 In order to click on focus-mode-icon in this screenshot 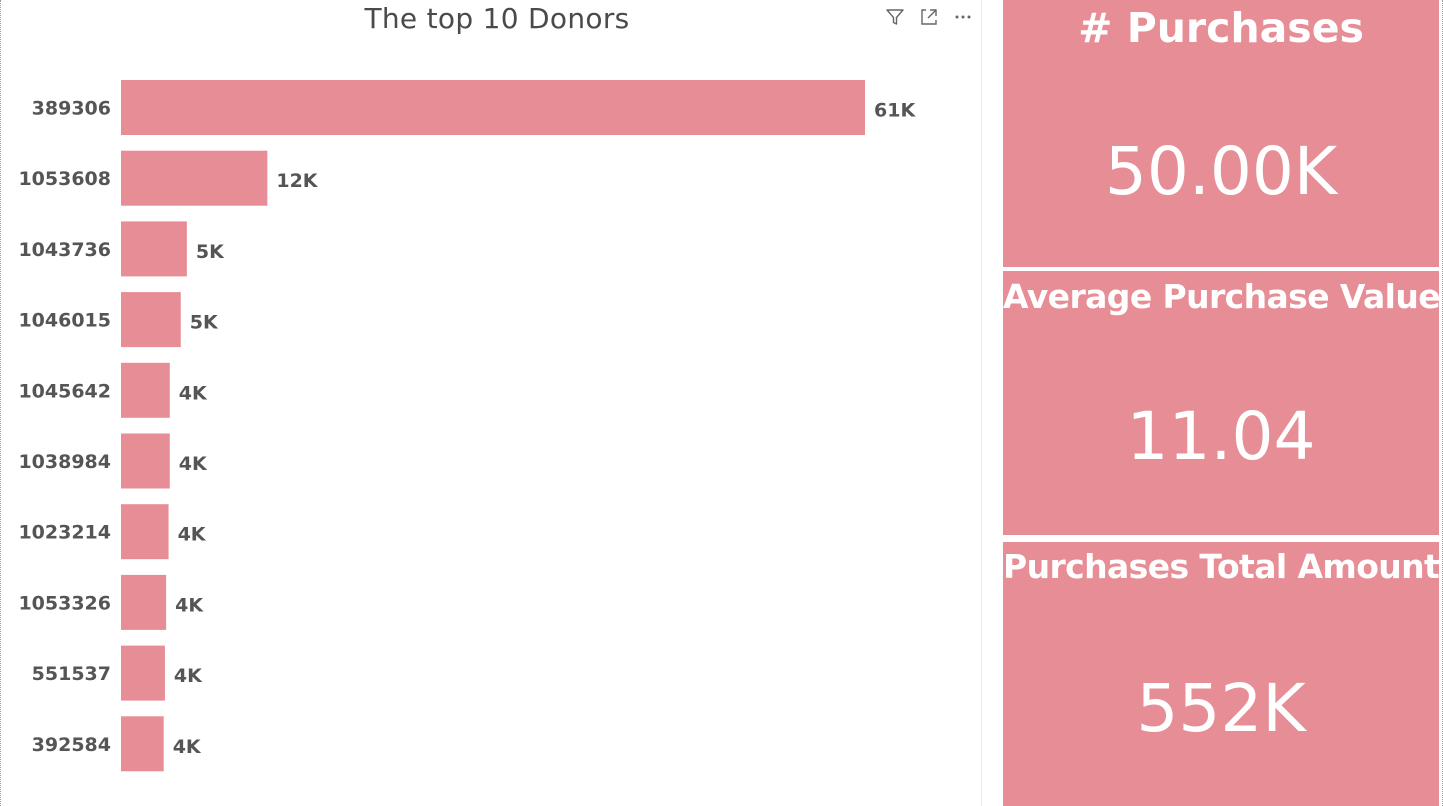, I will do `click(929, 17)`.